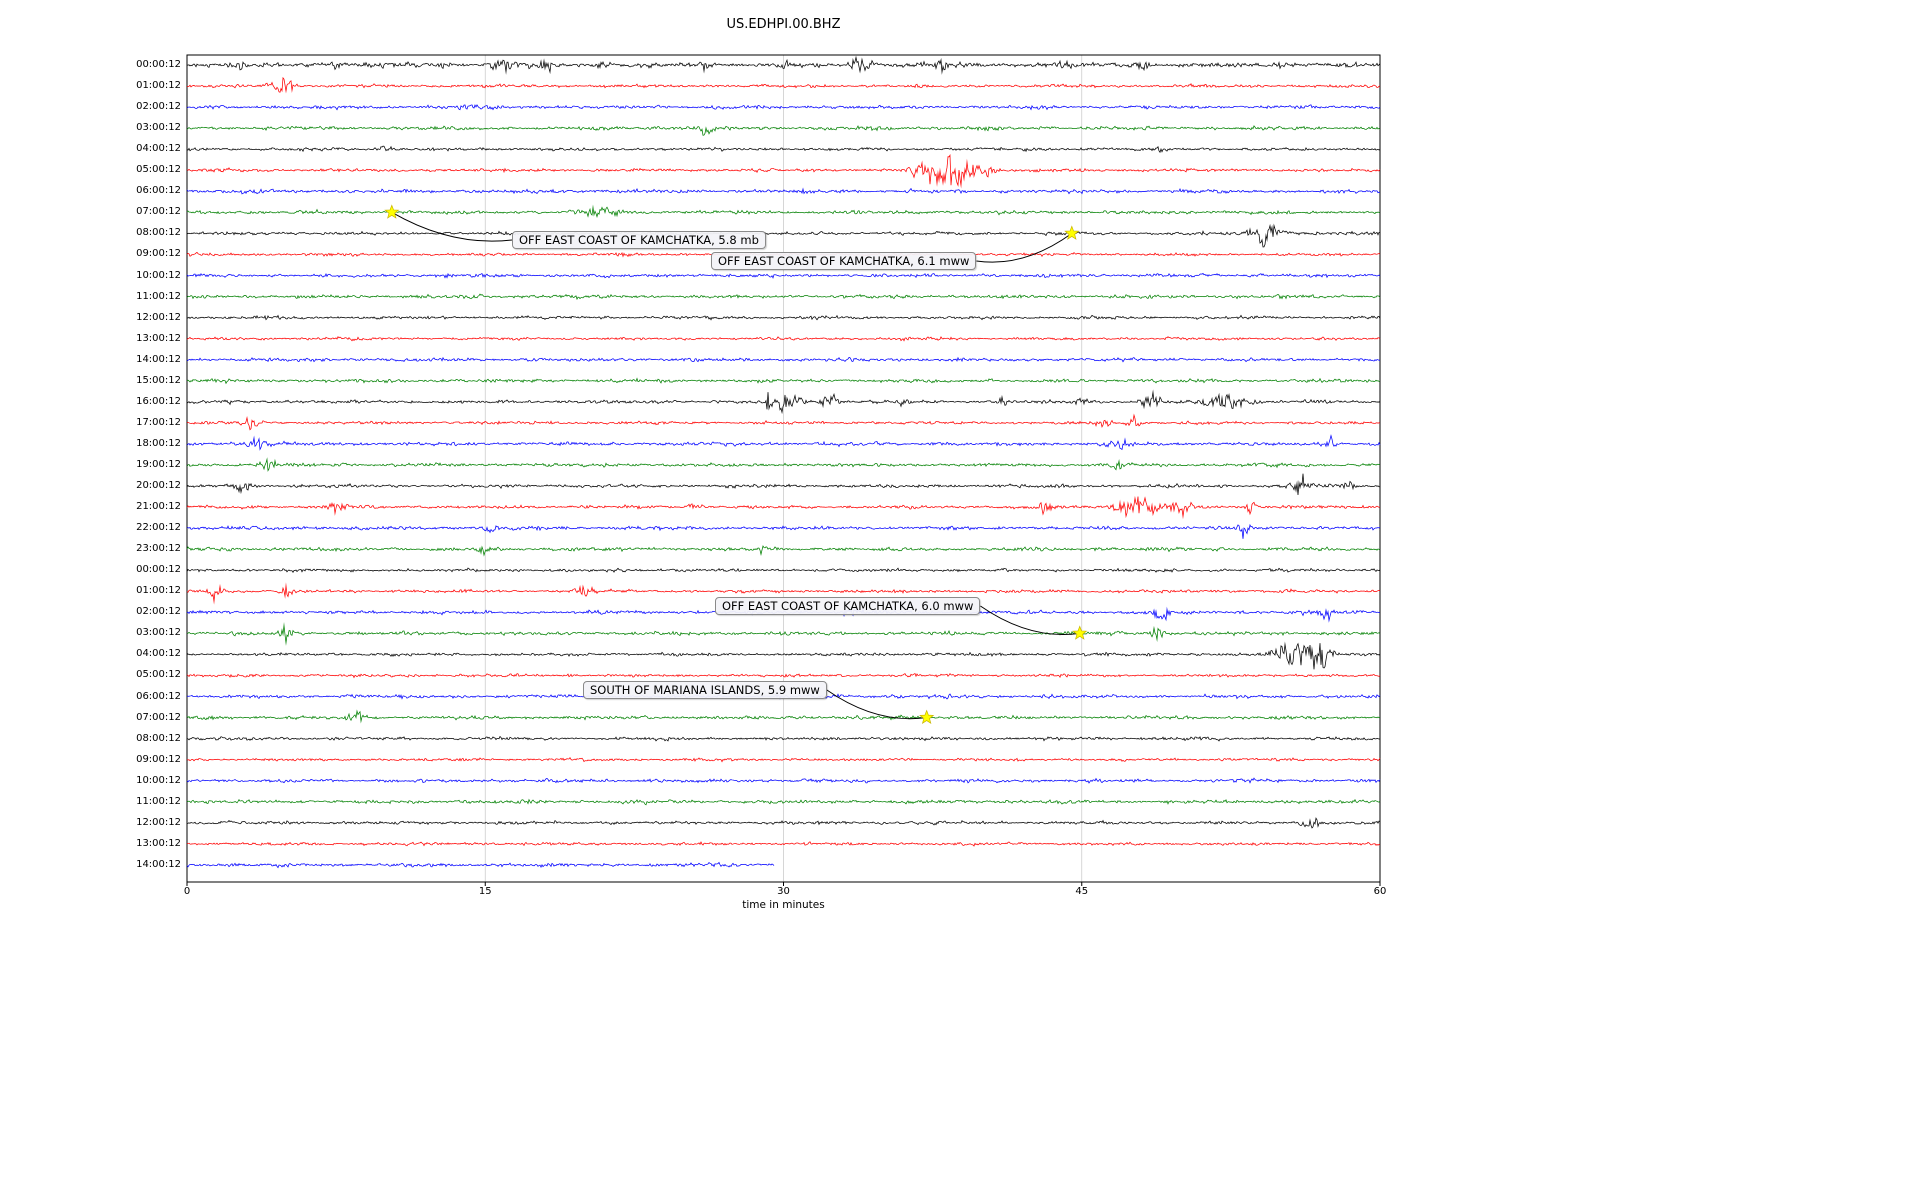 The width and height of the screenshot is (1920, 1200). Describe the element at coordinates (158, 443) in the screenshot. I see `trace-time-label: 18:00:12` at that location.